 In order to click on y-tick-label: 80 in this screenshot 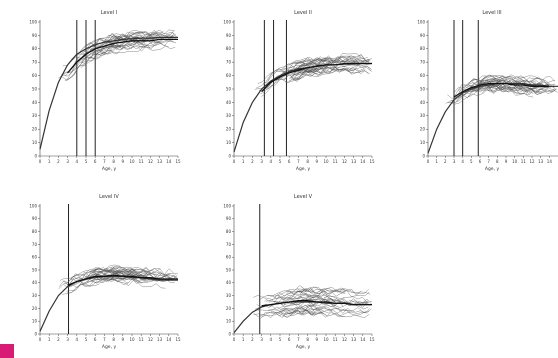, I will do `click(229, 231)`.